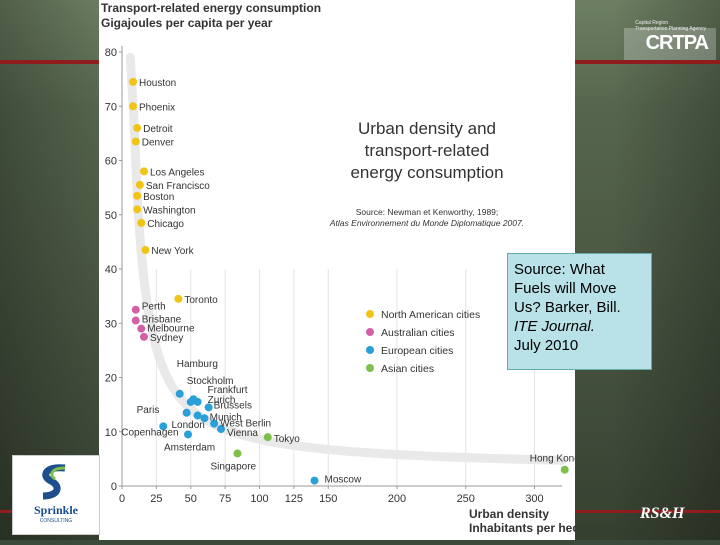 The height and width of the screenshot is (545, 720). I want to click on point-label: New York, so click(172, 251).